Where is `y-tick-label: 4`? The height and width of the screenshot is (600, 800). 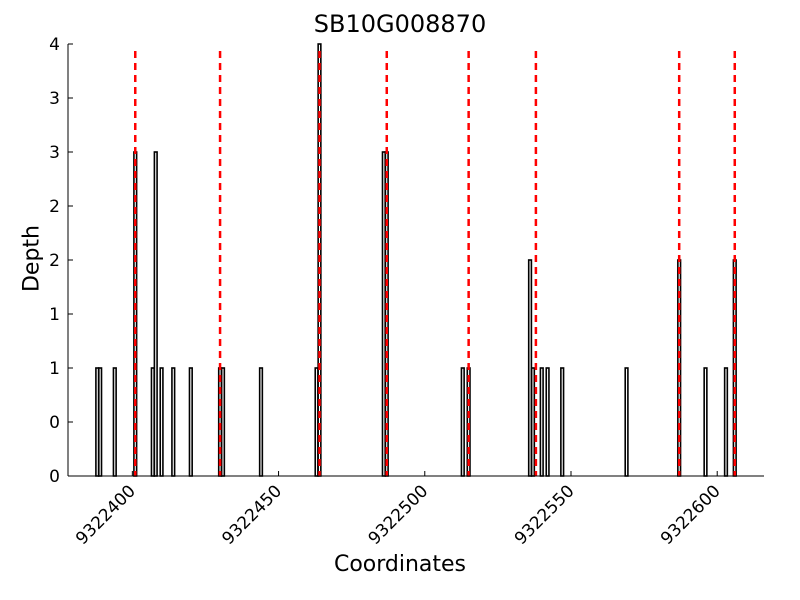
y-tick-label: 4 is located at coordinates (54, 45).